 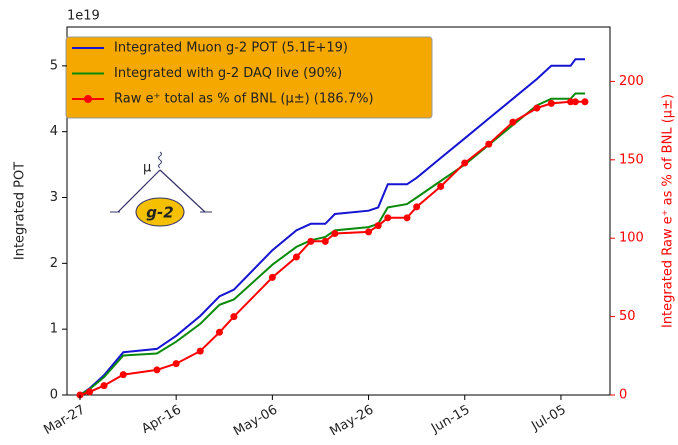 I want to click on y-tick-label: 0, so click(x=54, y=395).